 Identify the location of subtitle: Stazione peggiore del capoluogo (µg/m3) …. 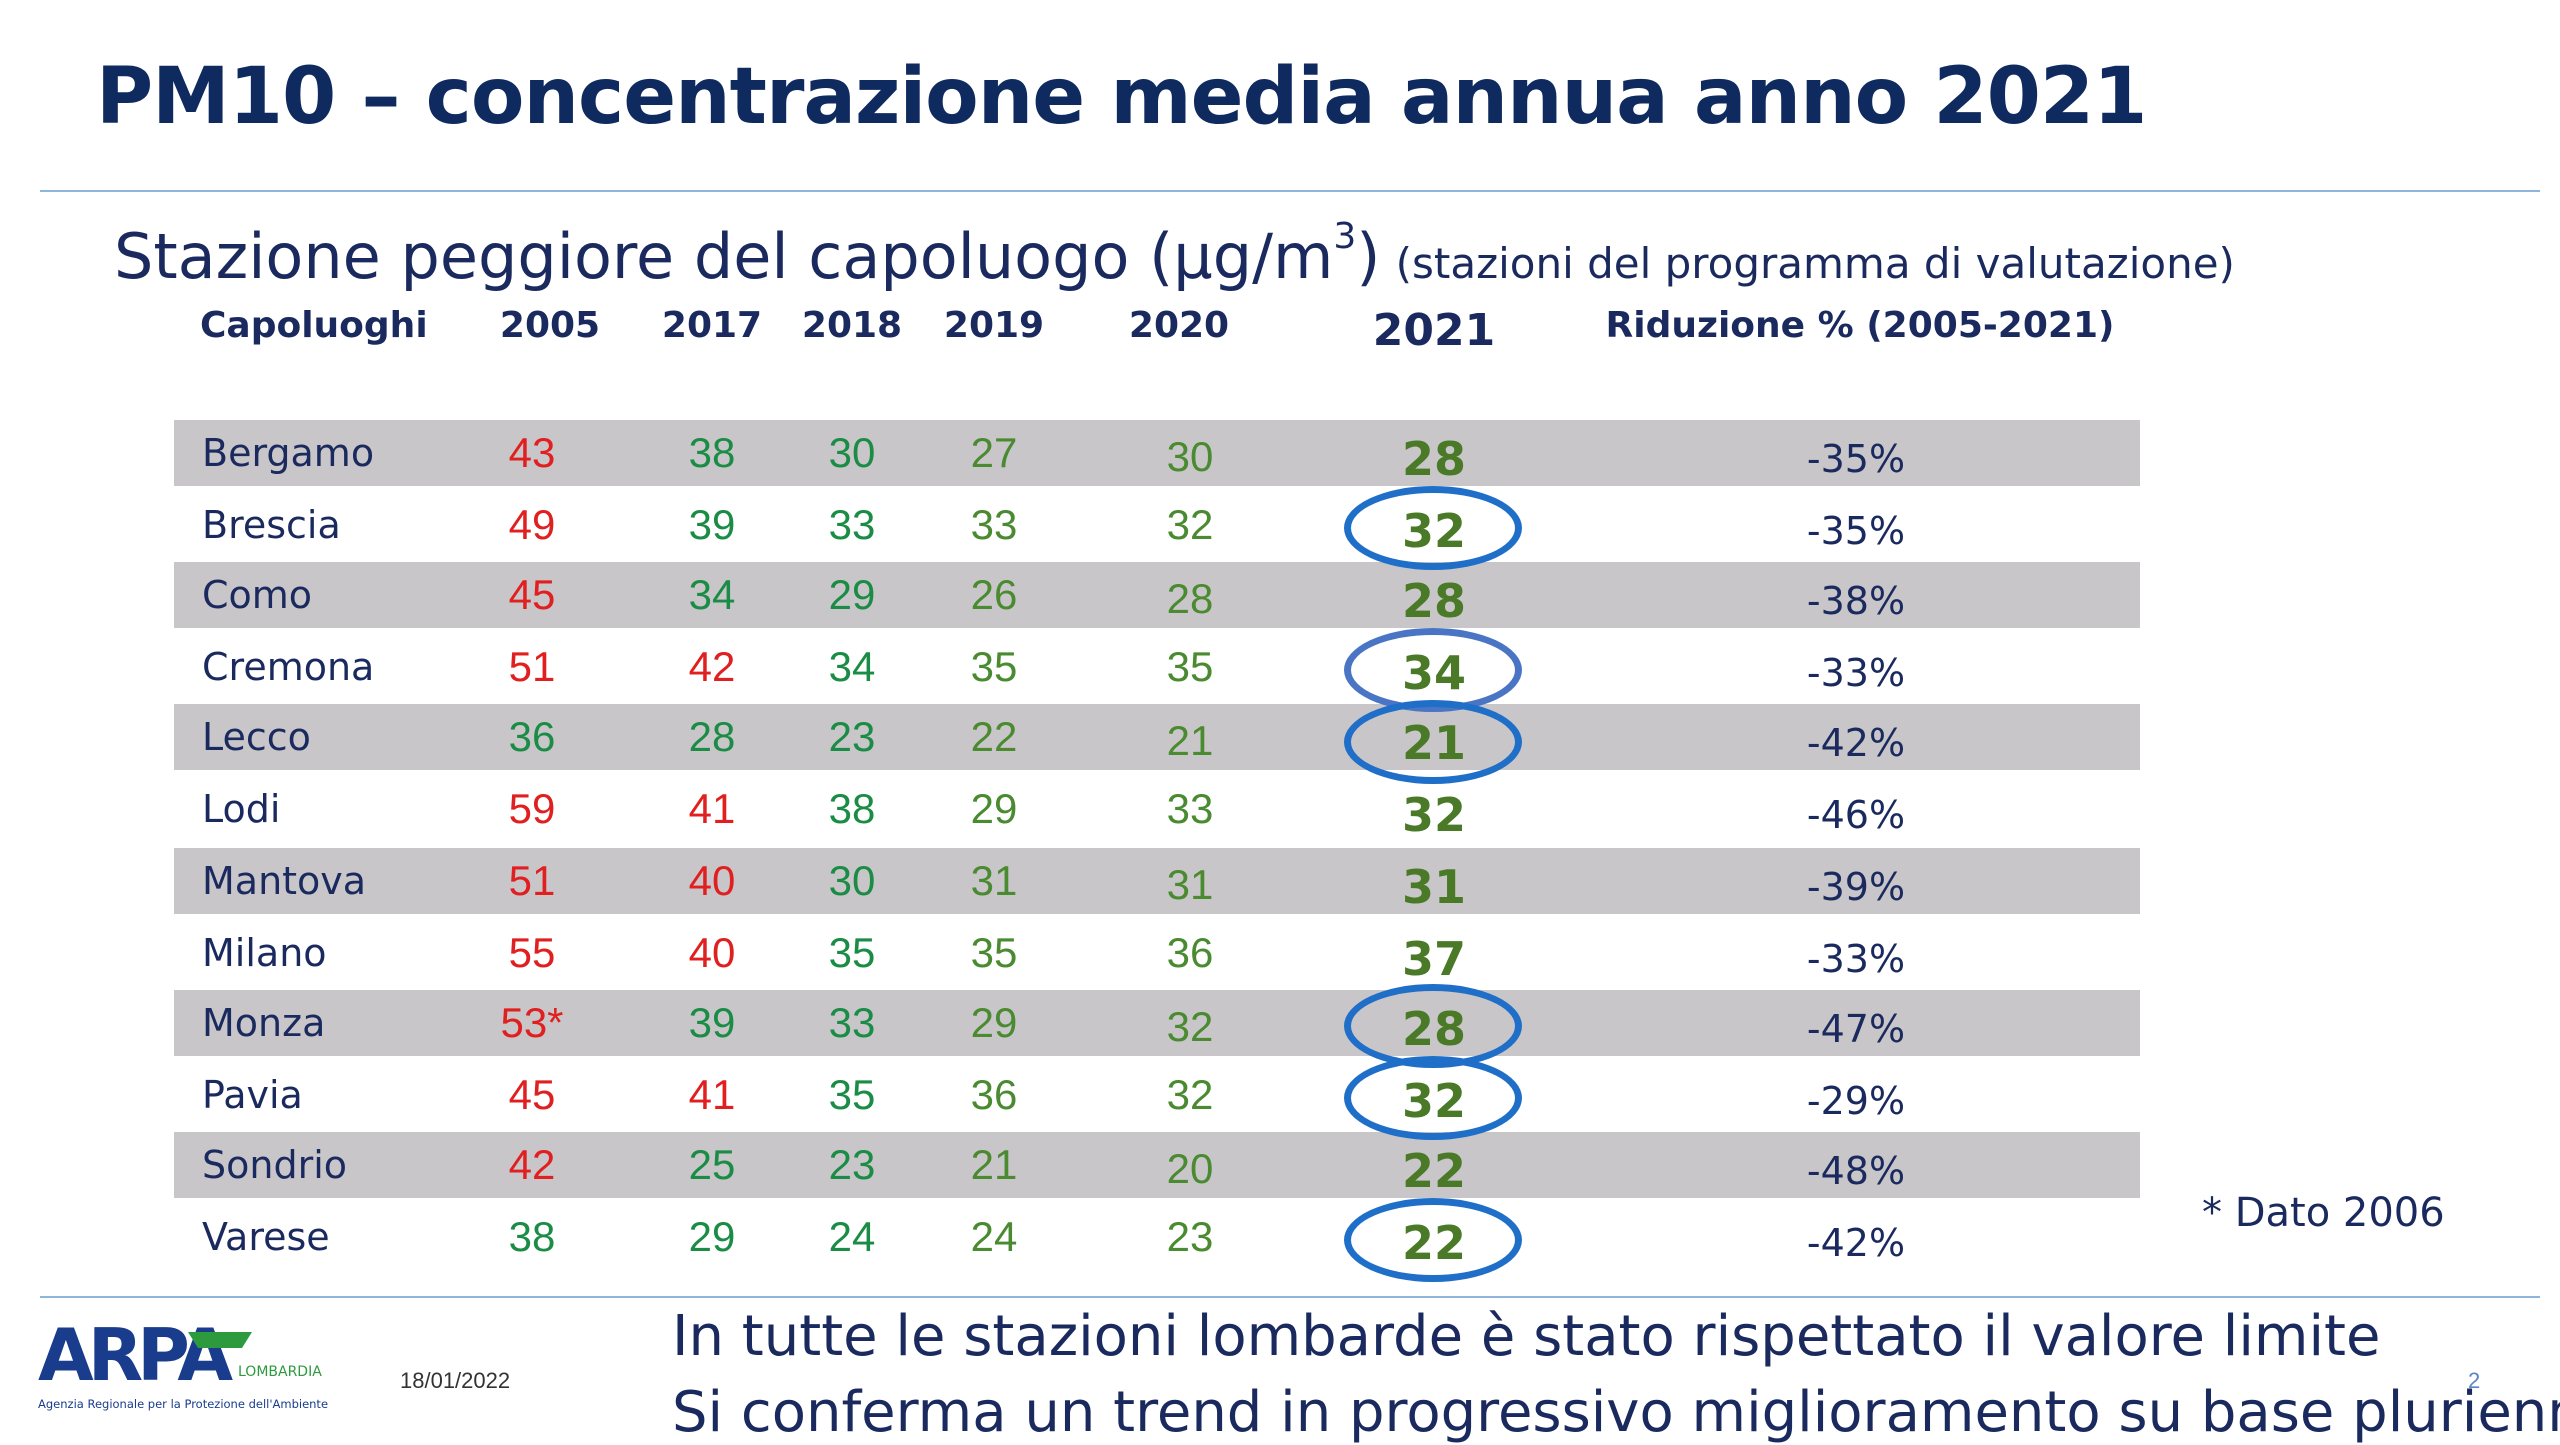
(1174, 254).